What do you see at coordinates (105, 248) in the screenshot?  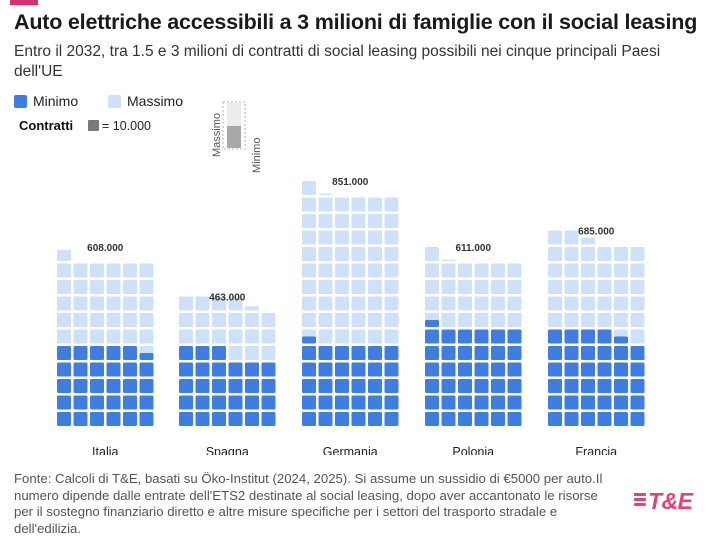 I see `value-label-italia: 608.000` at bounding box center [105, 248].